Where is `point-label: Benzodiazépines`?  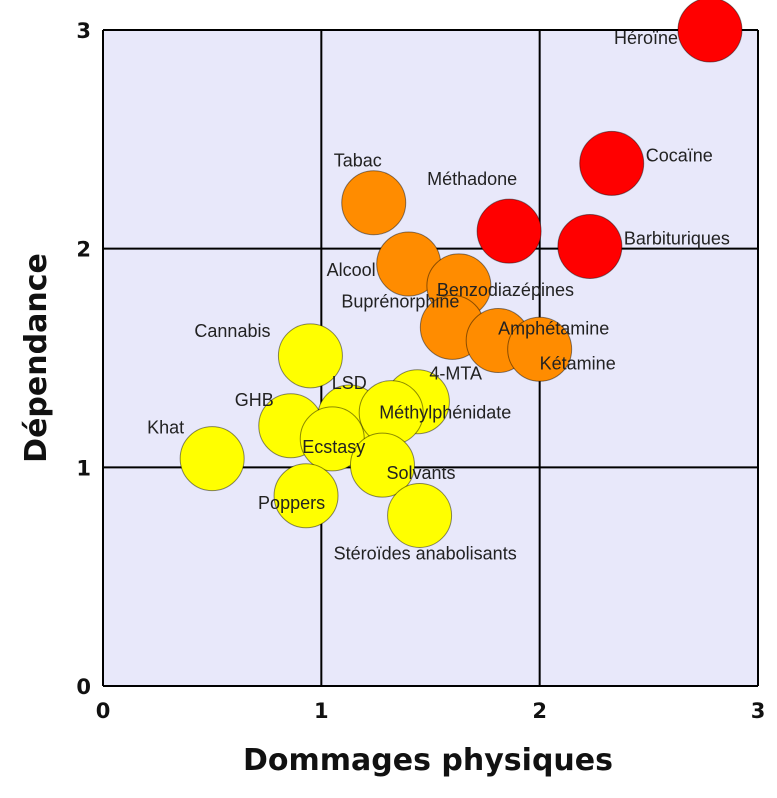
point-label: Benzodiazépines is located at coordinates (505, 290).